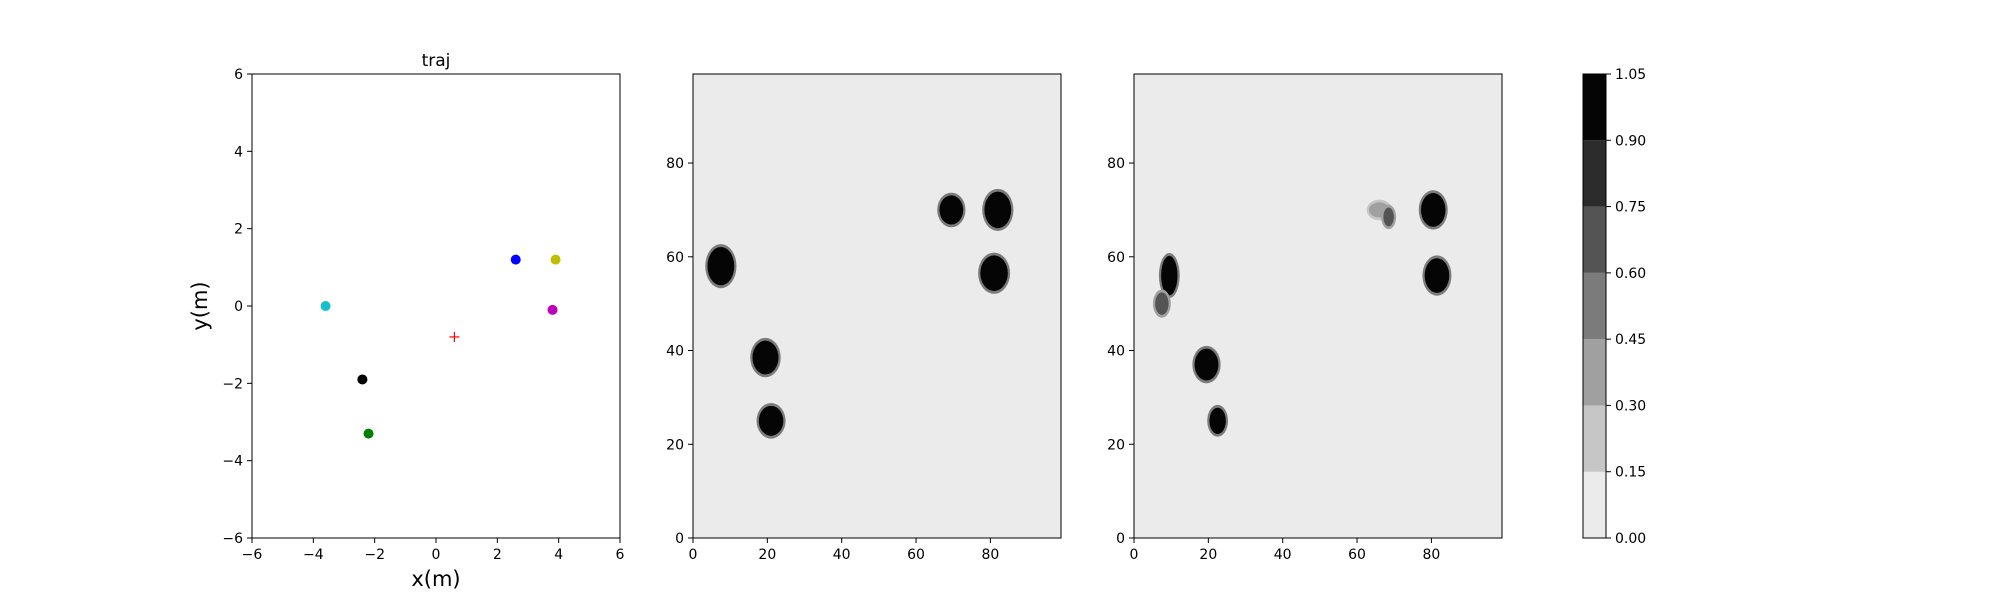  I want to click on colorbar-tick-label: 0.00, so click(1630, 539).